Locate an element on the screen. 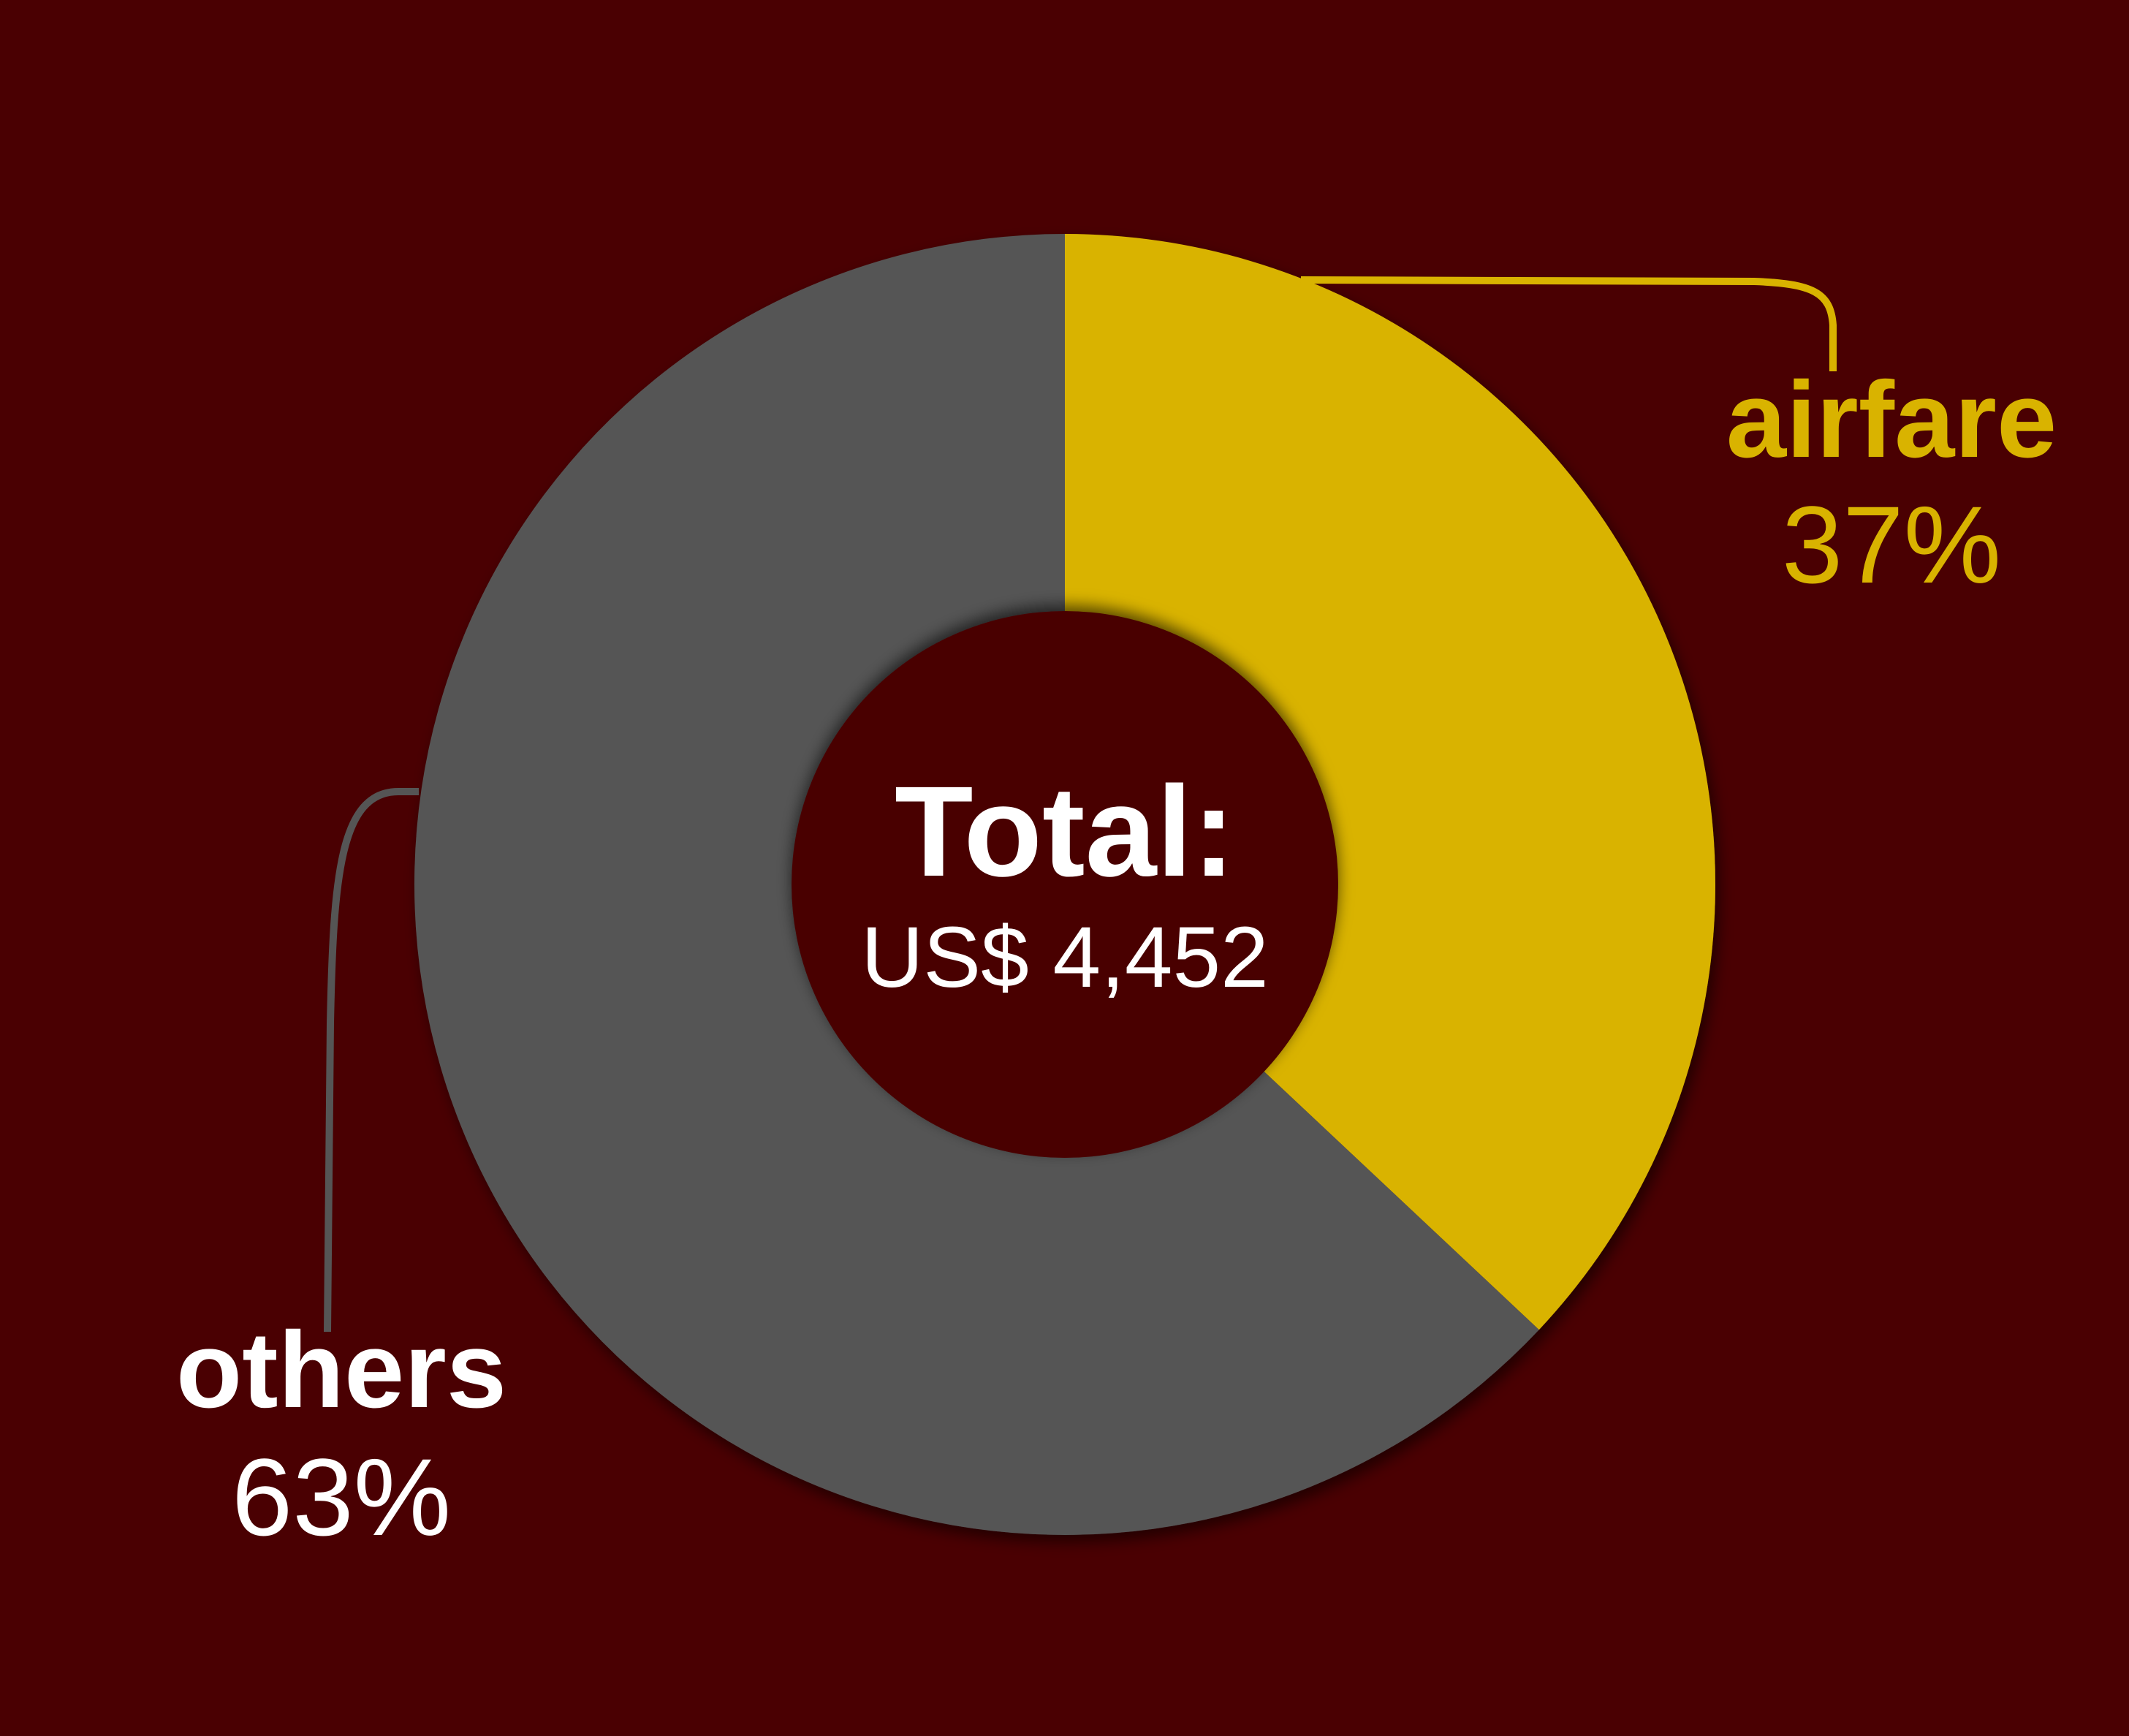 The height and width of the screenshot is (1736, 2129). slice-percent-airfare: 37% is located at coordinates (1891, 544).